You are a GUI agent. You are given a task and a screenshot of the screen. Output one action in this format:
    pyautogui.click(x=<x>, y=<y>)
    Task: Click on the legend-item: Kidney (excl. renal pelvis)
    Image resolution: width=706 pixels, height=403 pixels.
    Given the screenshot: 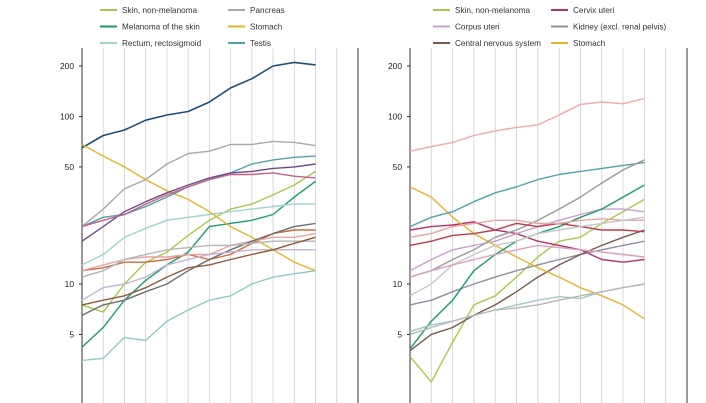 What is the action you would take?
    pyautogui.click(x=609, y=27)
    